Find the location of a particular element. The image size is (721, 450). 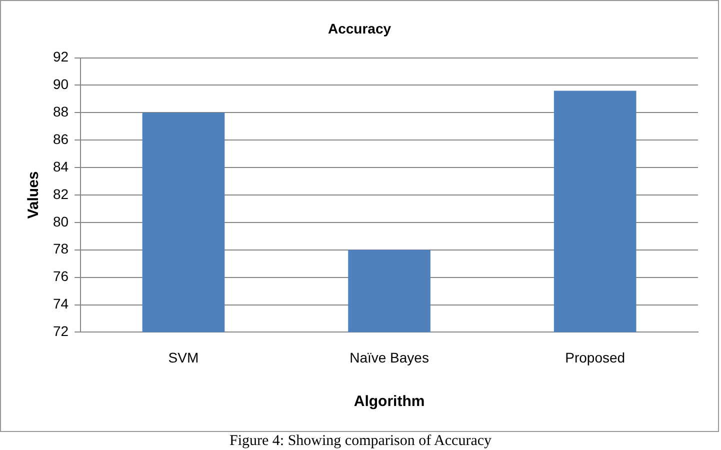

x-tick-label: SVM is located at coordinates (183, 357).